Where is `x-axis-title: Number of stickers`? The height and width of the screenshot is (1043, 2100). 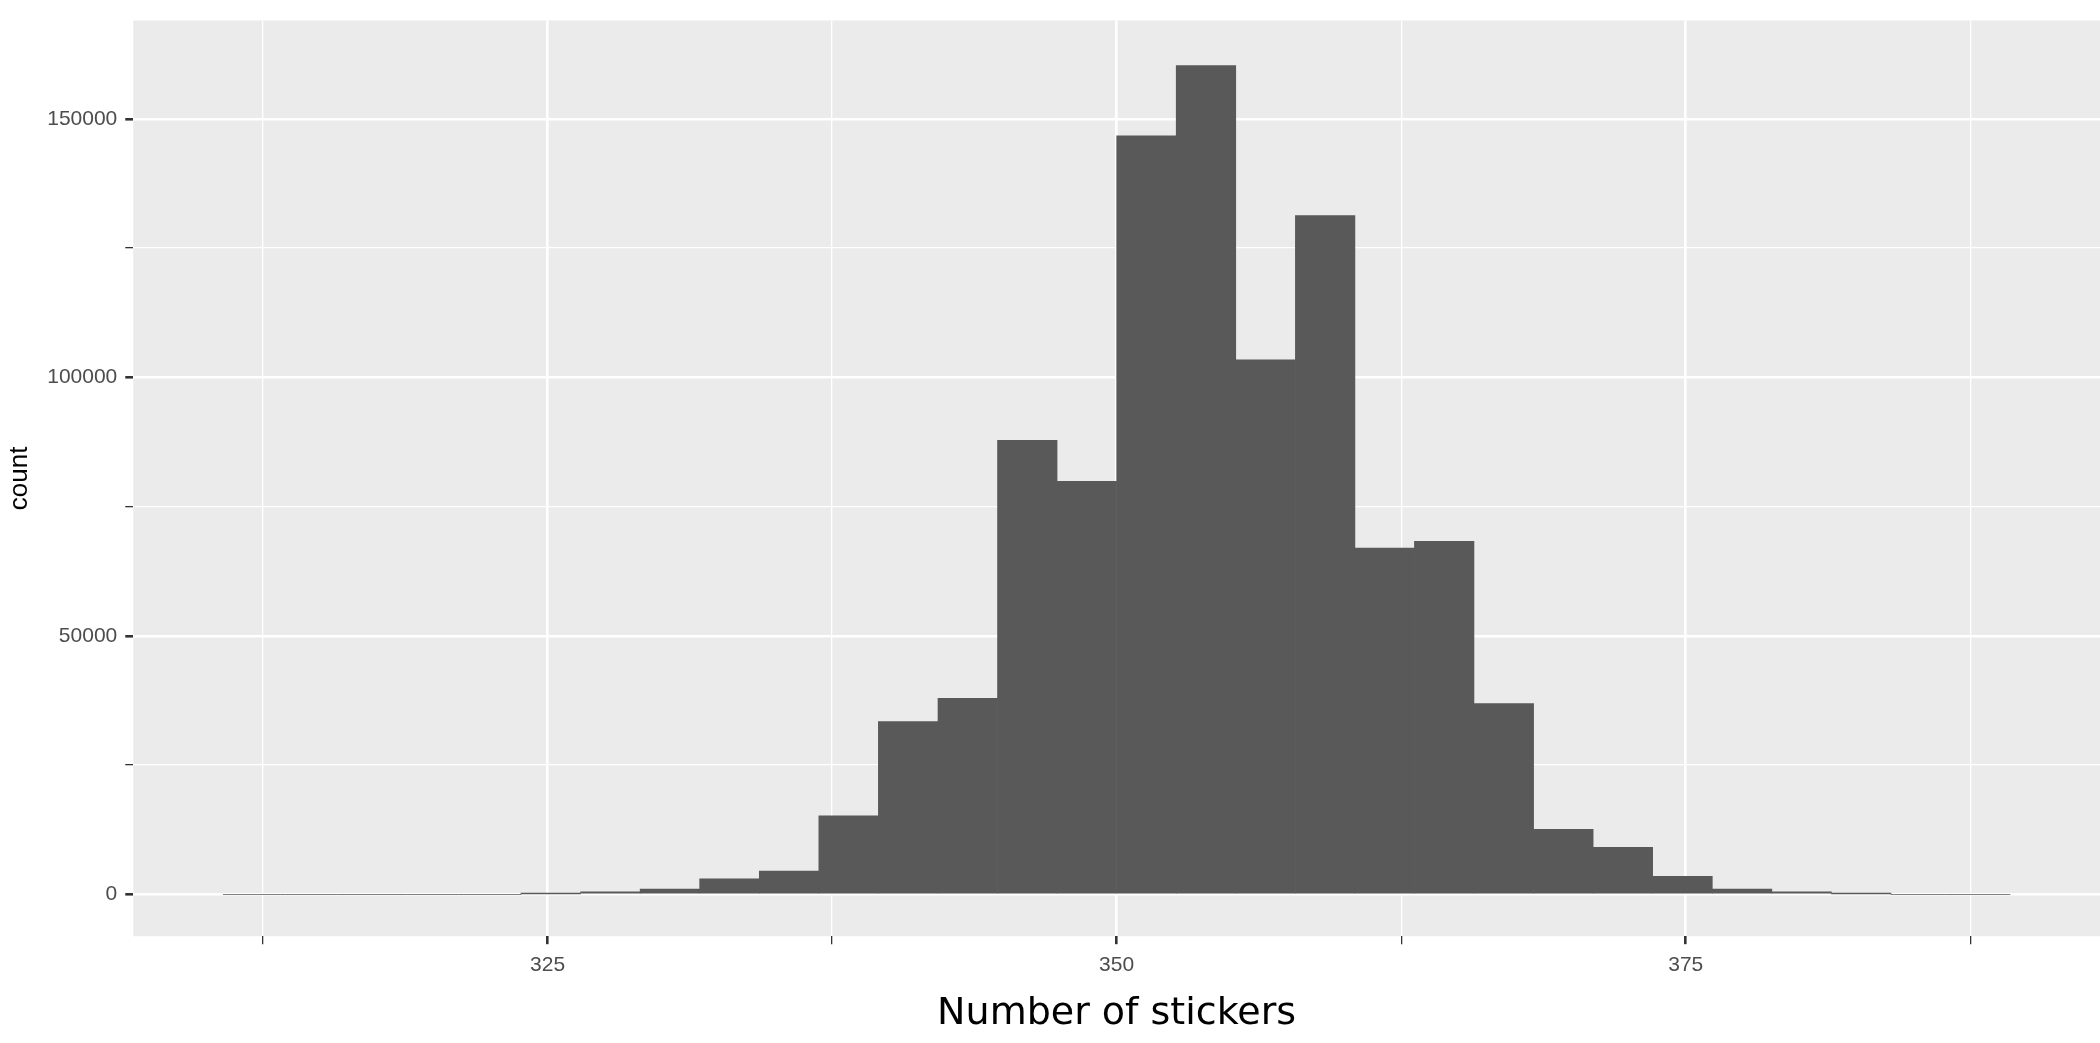
x-axis-title: Number of stickers is located at coordinates (1117, 1011).